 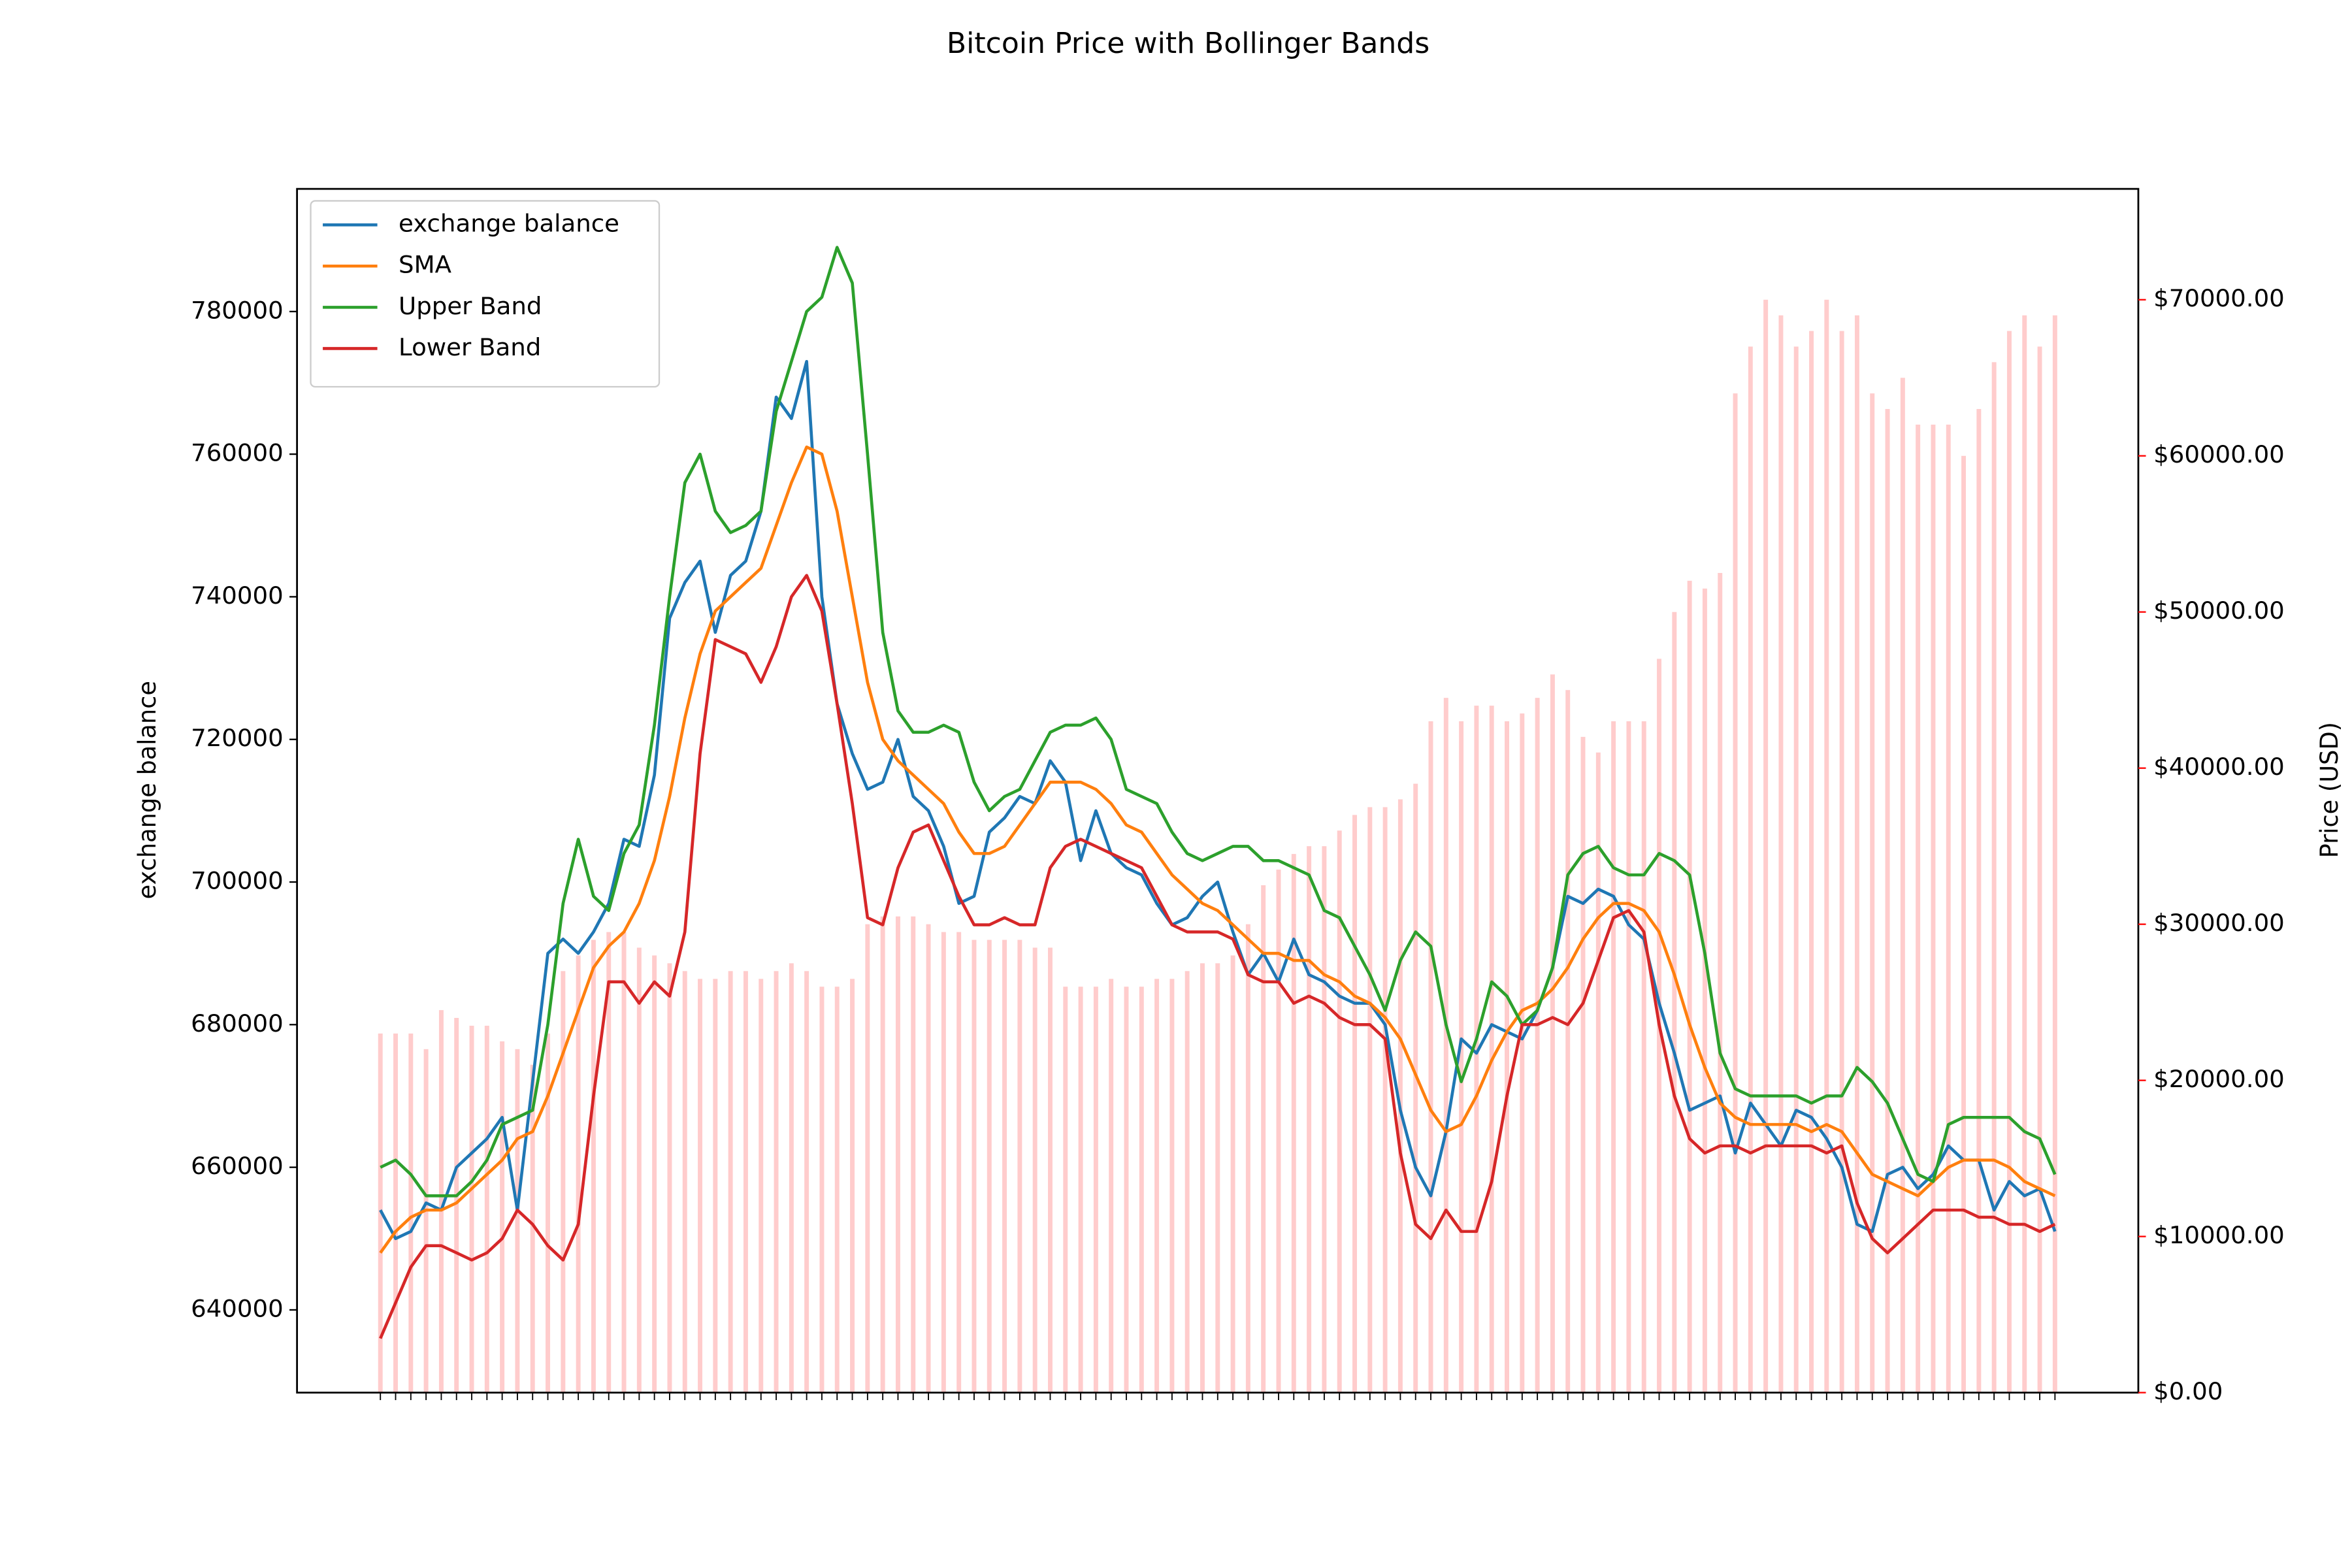 I want to click on y2-tick-label: $40000.00, so click(x=2219, y=767).